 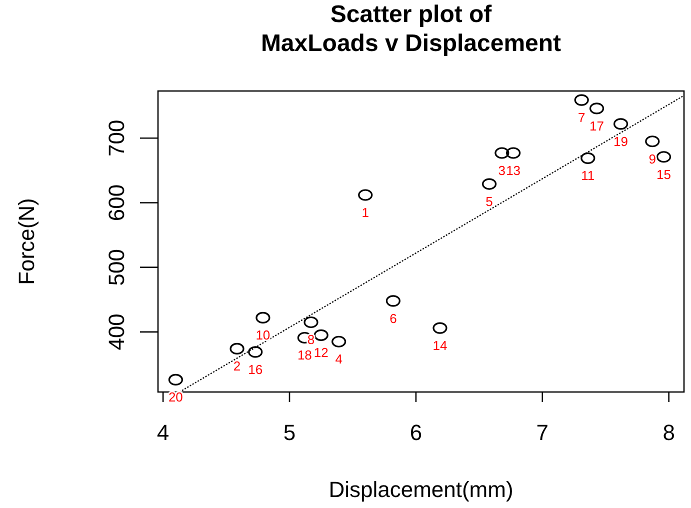 What do you see at coordinates (116, 138) in the screenshot?
I see `y-tick-label: 700` at bounding box center [116, 138].